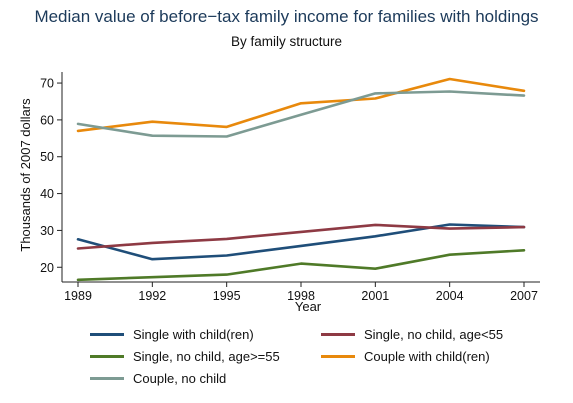 This screenshot has height=403, width=573. I want to click on x-tick-label: 1992, so click(152, 296).